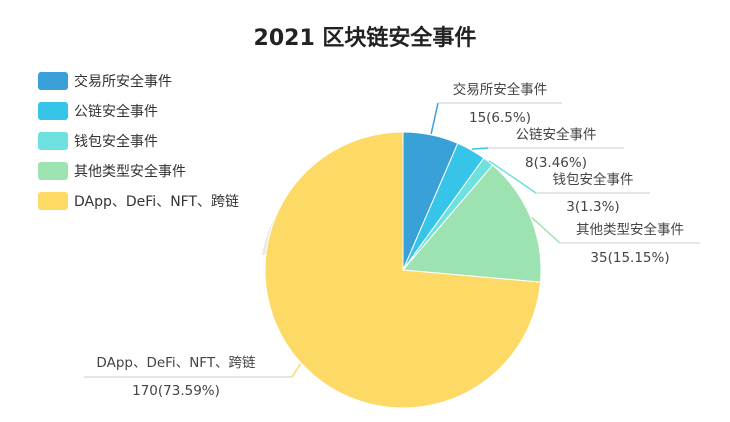 The height and width of the screenshot is (422, 730). Describe the element at coordinates (116, 142) in the screenshot. I see `legend-label: 钱包安全事件` at that location.